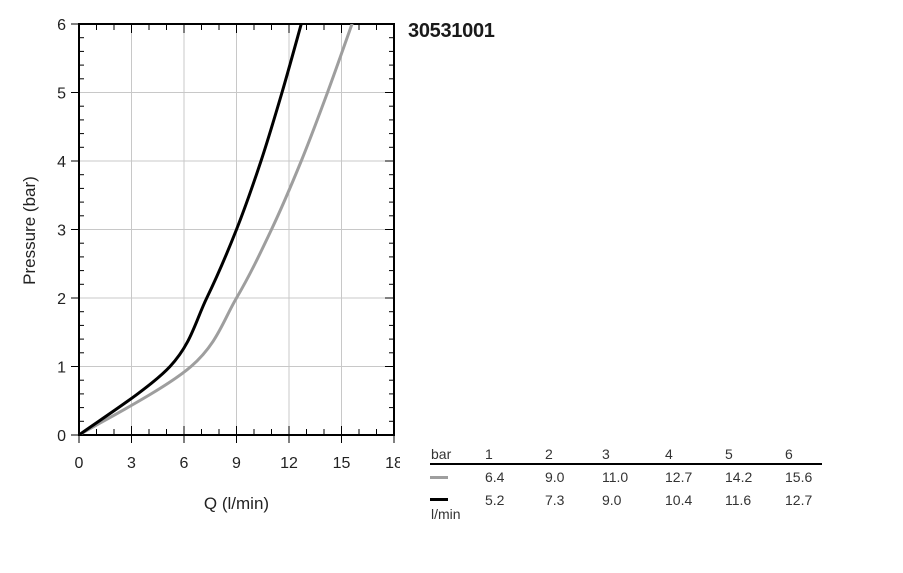 The image size is (903, 573). Describe the element at coordinates (789, 454) in the screenshot. I see `table-header-pressure: 6` at that location.